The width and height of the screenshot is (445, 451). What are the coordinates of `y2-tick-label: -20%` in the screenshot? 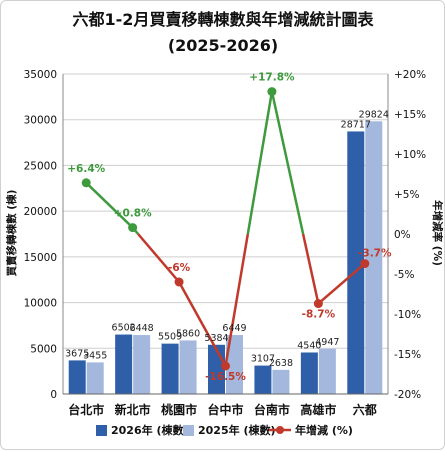 It's located at (407, 395).